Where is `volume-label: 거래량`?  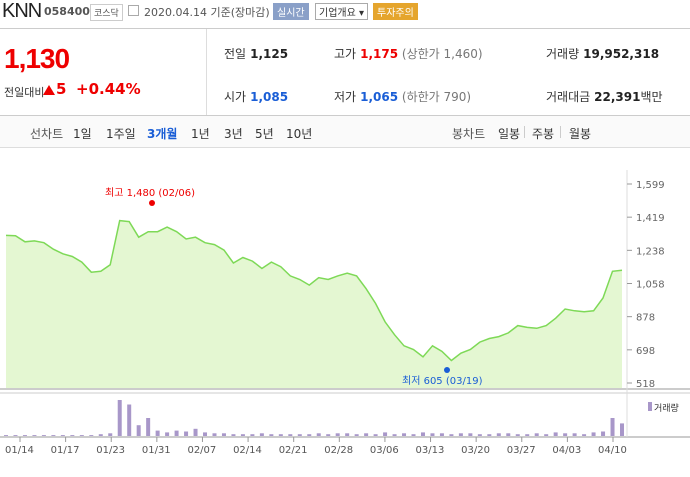 volume-label: 거래량 is located at coordinates (563, 54).